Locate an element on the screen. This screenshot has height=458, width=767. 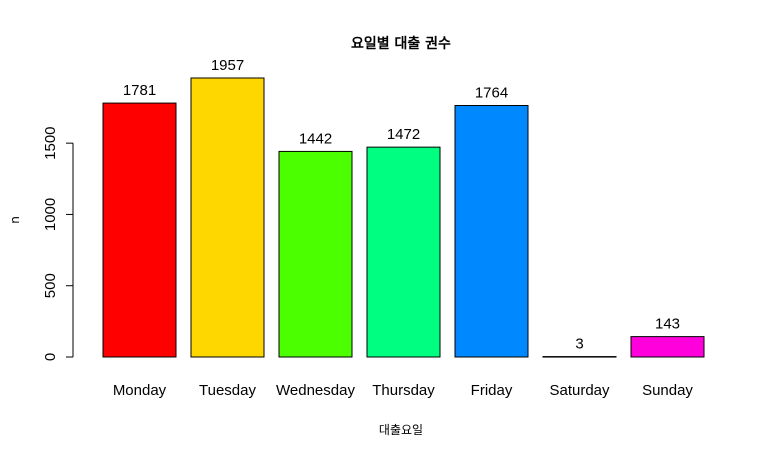
data-label-sunday: 143 is located at coordinates (667, 324).